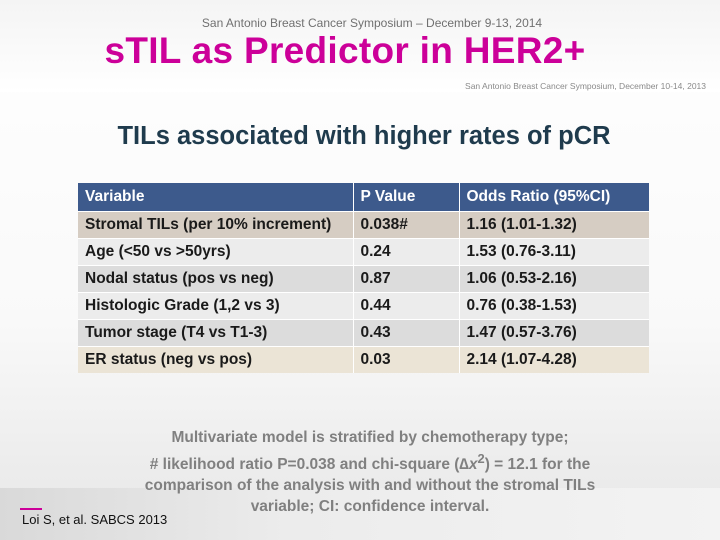 Image resolution: width=720 pixels, height=540 pixels. I want to click on footnote-line-4: variable; CI: confidence interval., so click(370, 507).